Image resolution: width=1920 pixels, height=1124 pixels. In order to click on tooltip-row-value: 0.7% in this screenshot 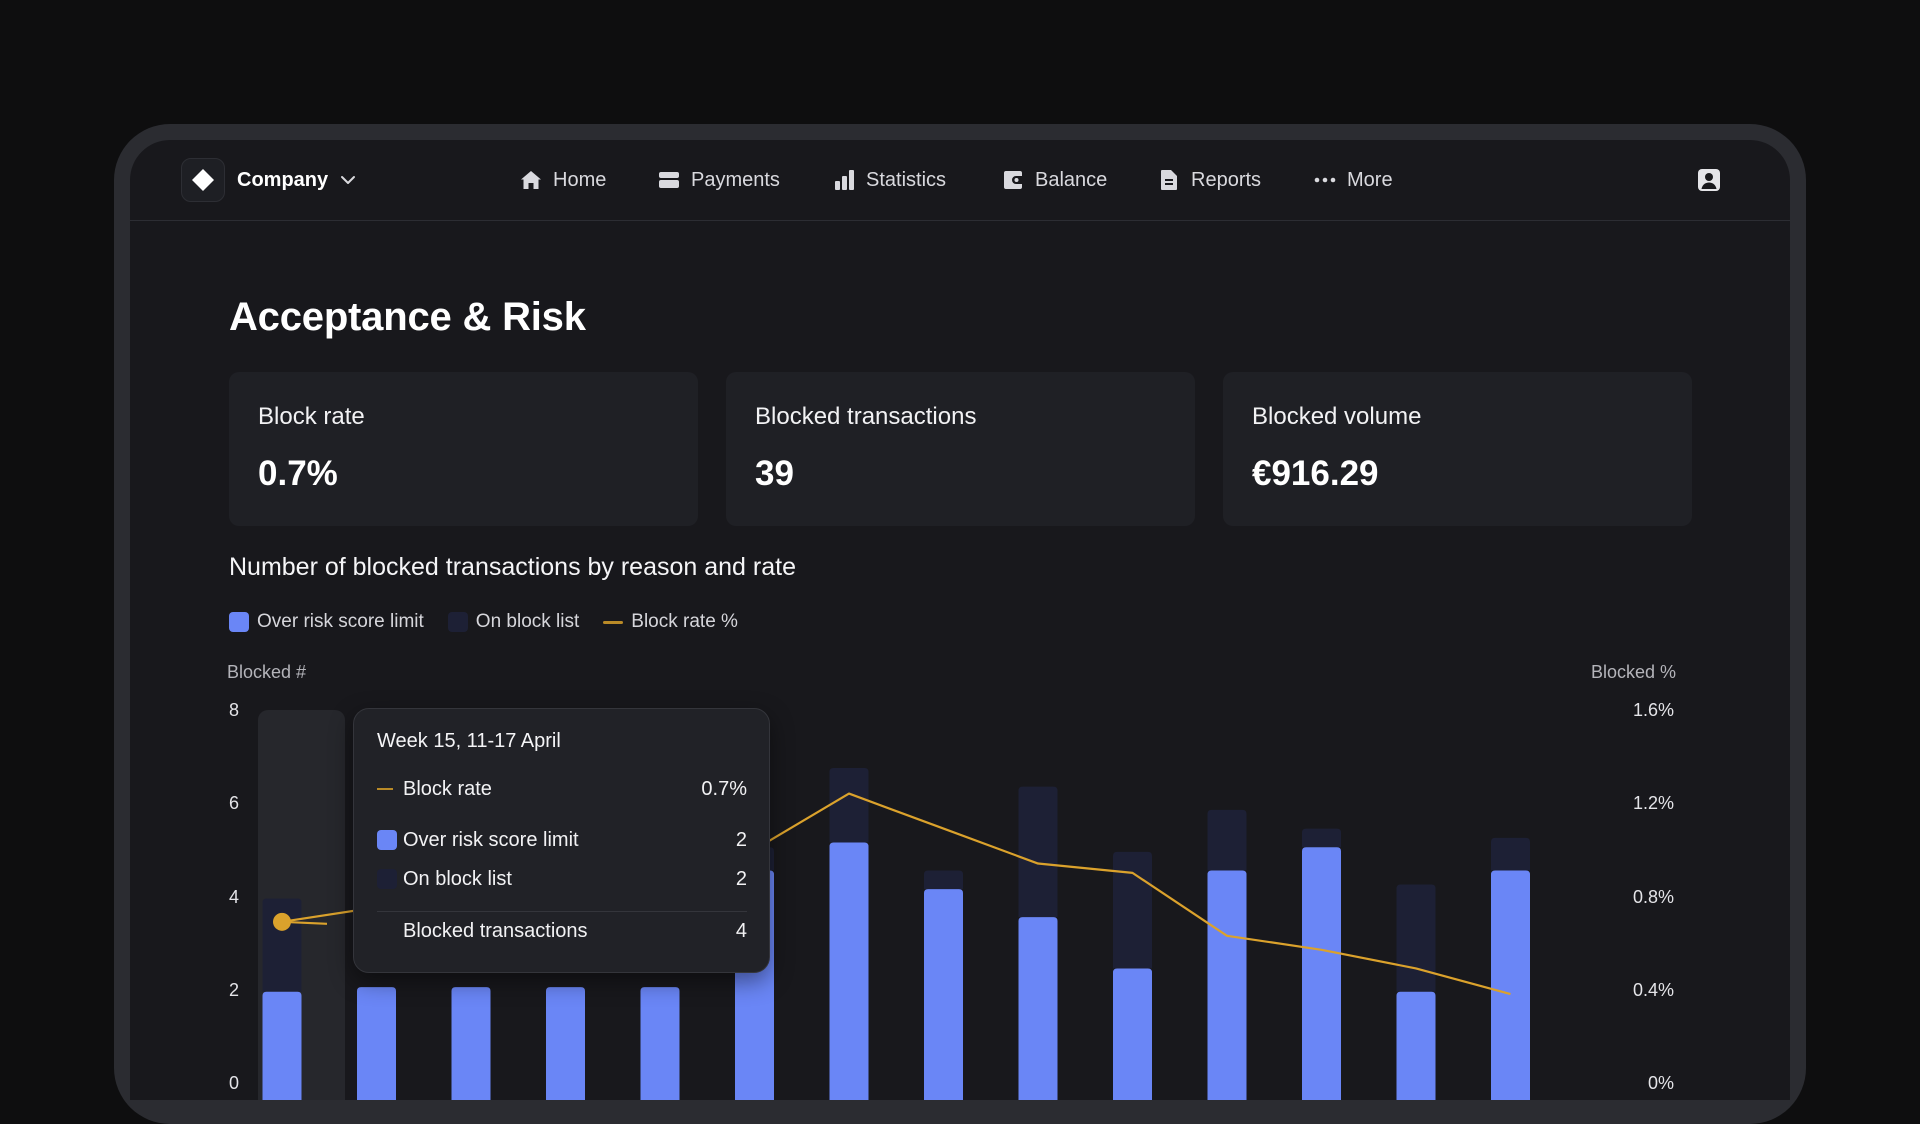, I will do `click(724, 788)`.